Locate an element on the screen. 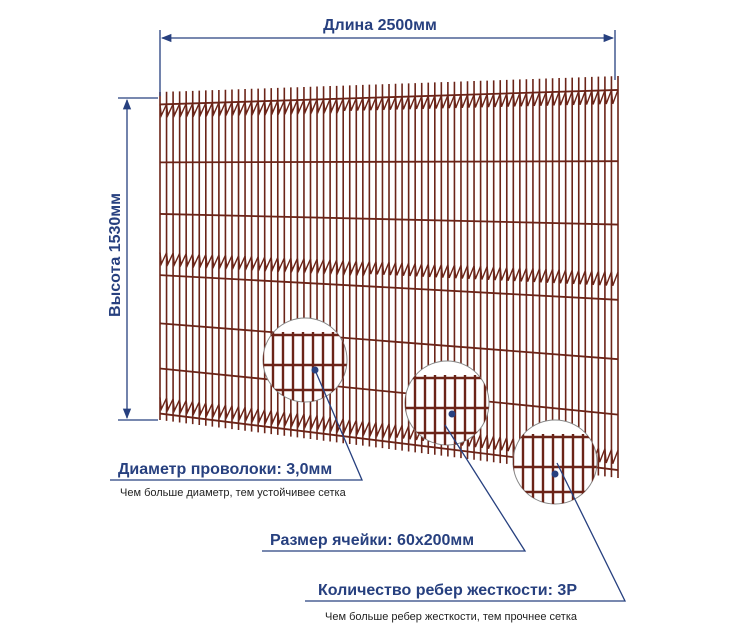 The image size is (745, 642). callout-title: Диаметр проволоки: 3,0мм is located at coordinates (225, 469).